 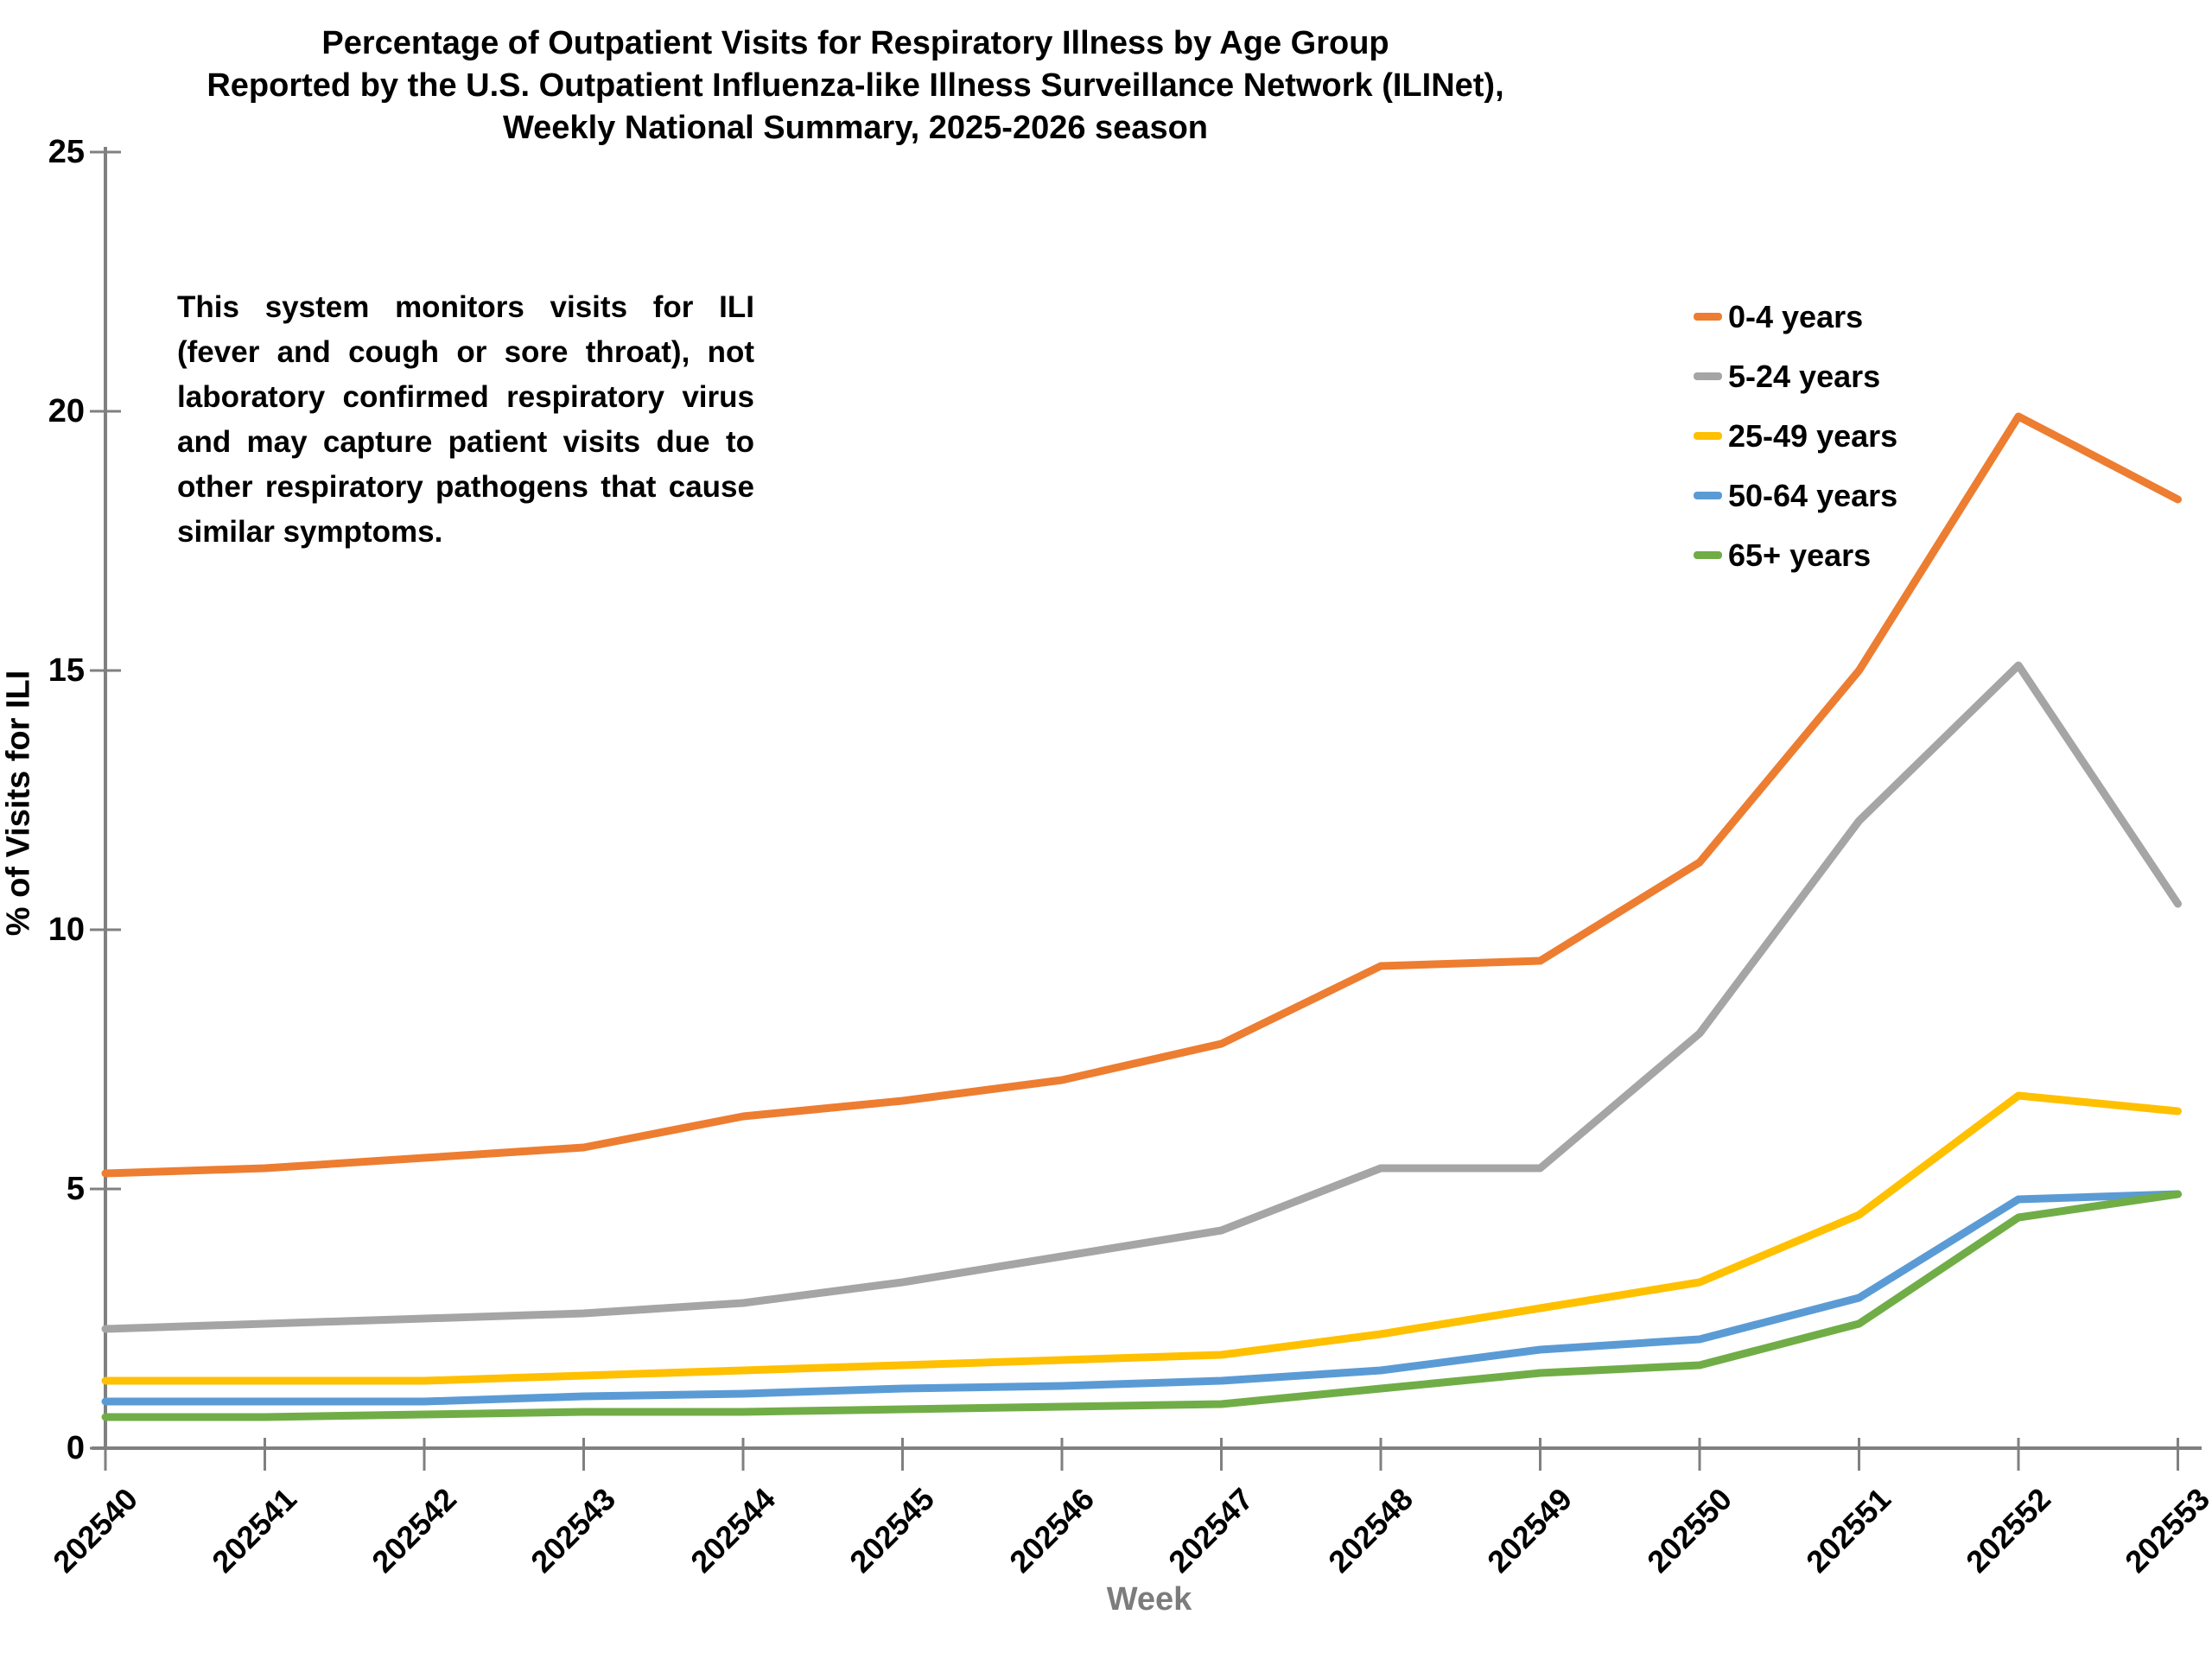 I want to click on y-tick-label-15: 15, so click(x=66, y=670).